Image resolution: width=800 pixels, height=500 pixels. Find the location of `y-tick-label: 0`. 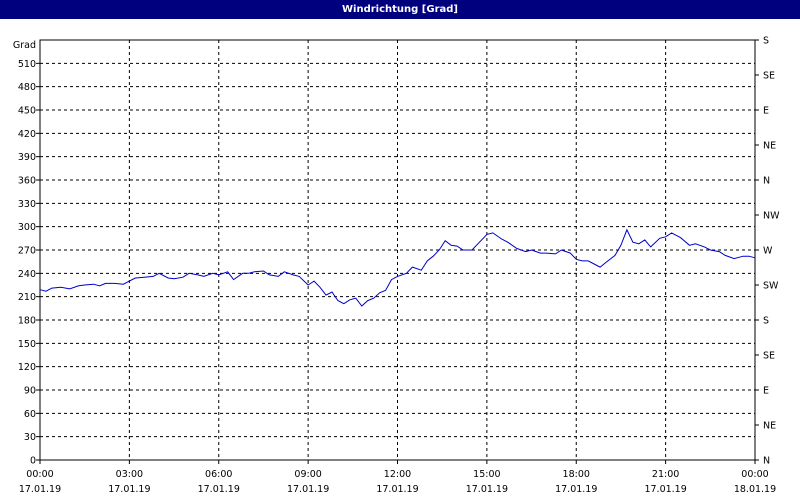

y-tick-label: 0 is located at coordinates (33, 461).